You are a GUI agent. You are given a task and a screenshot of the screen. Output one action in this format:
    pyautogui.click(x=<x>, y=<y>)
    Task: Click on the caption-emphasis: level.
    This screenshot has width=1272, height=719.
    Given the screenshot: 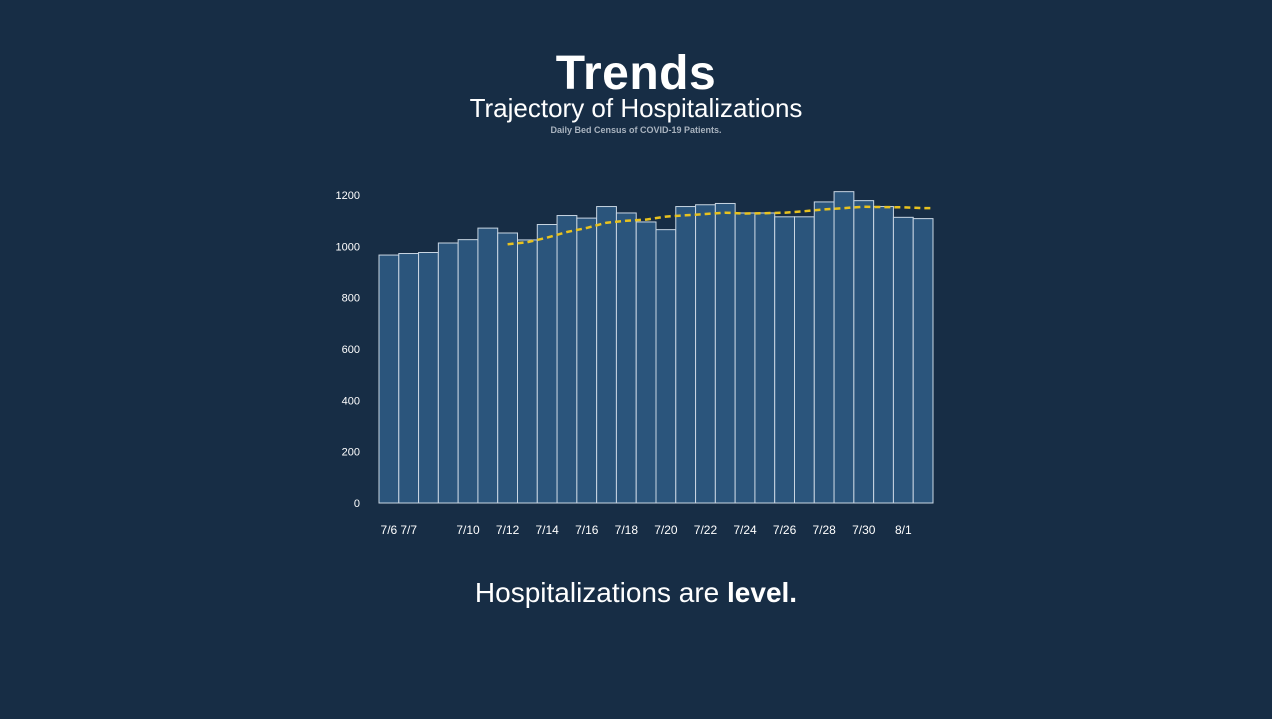 What is the action you would take?
    pyautogui.click(x=762, y=592)
    